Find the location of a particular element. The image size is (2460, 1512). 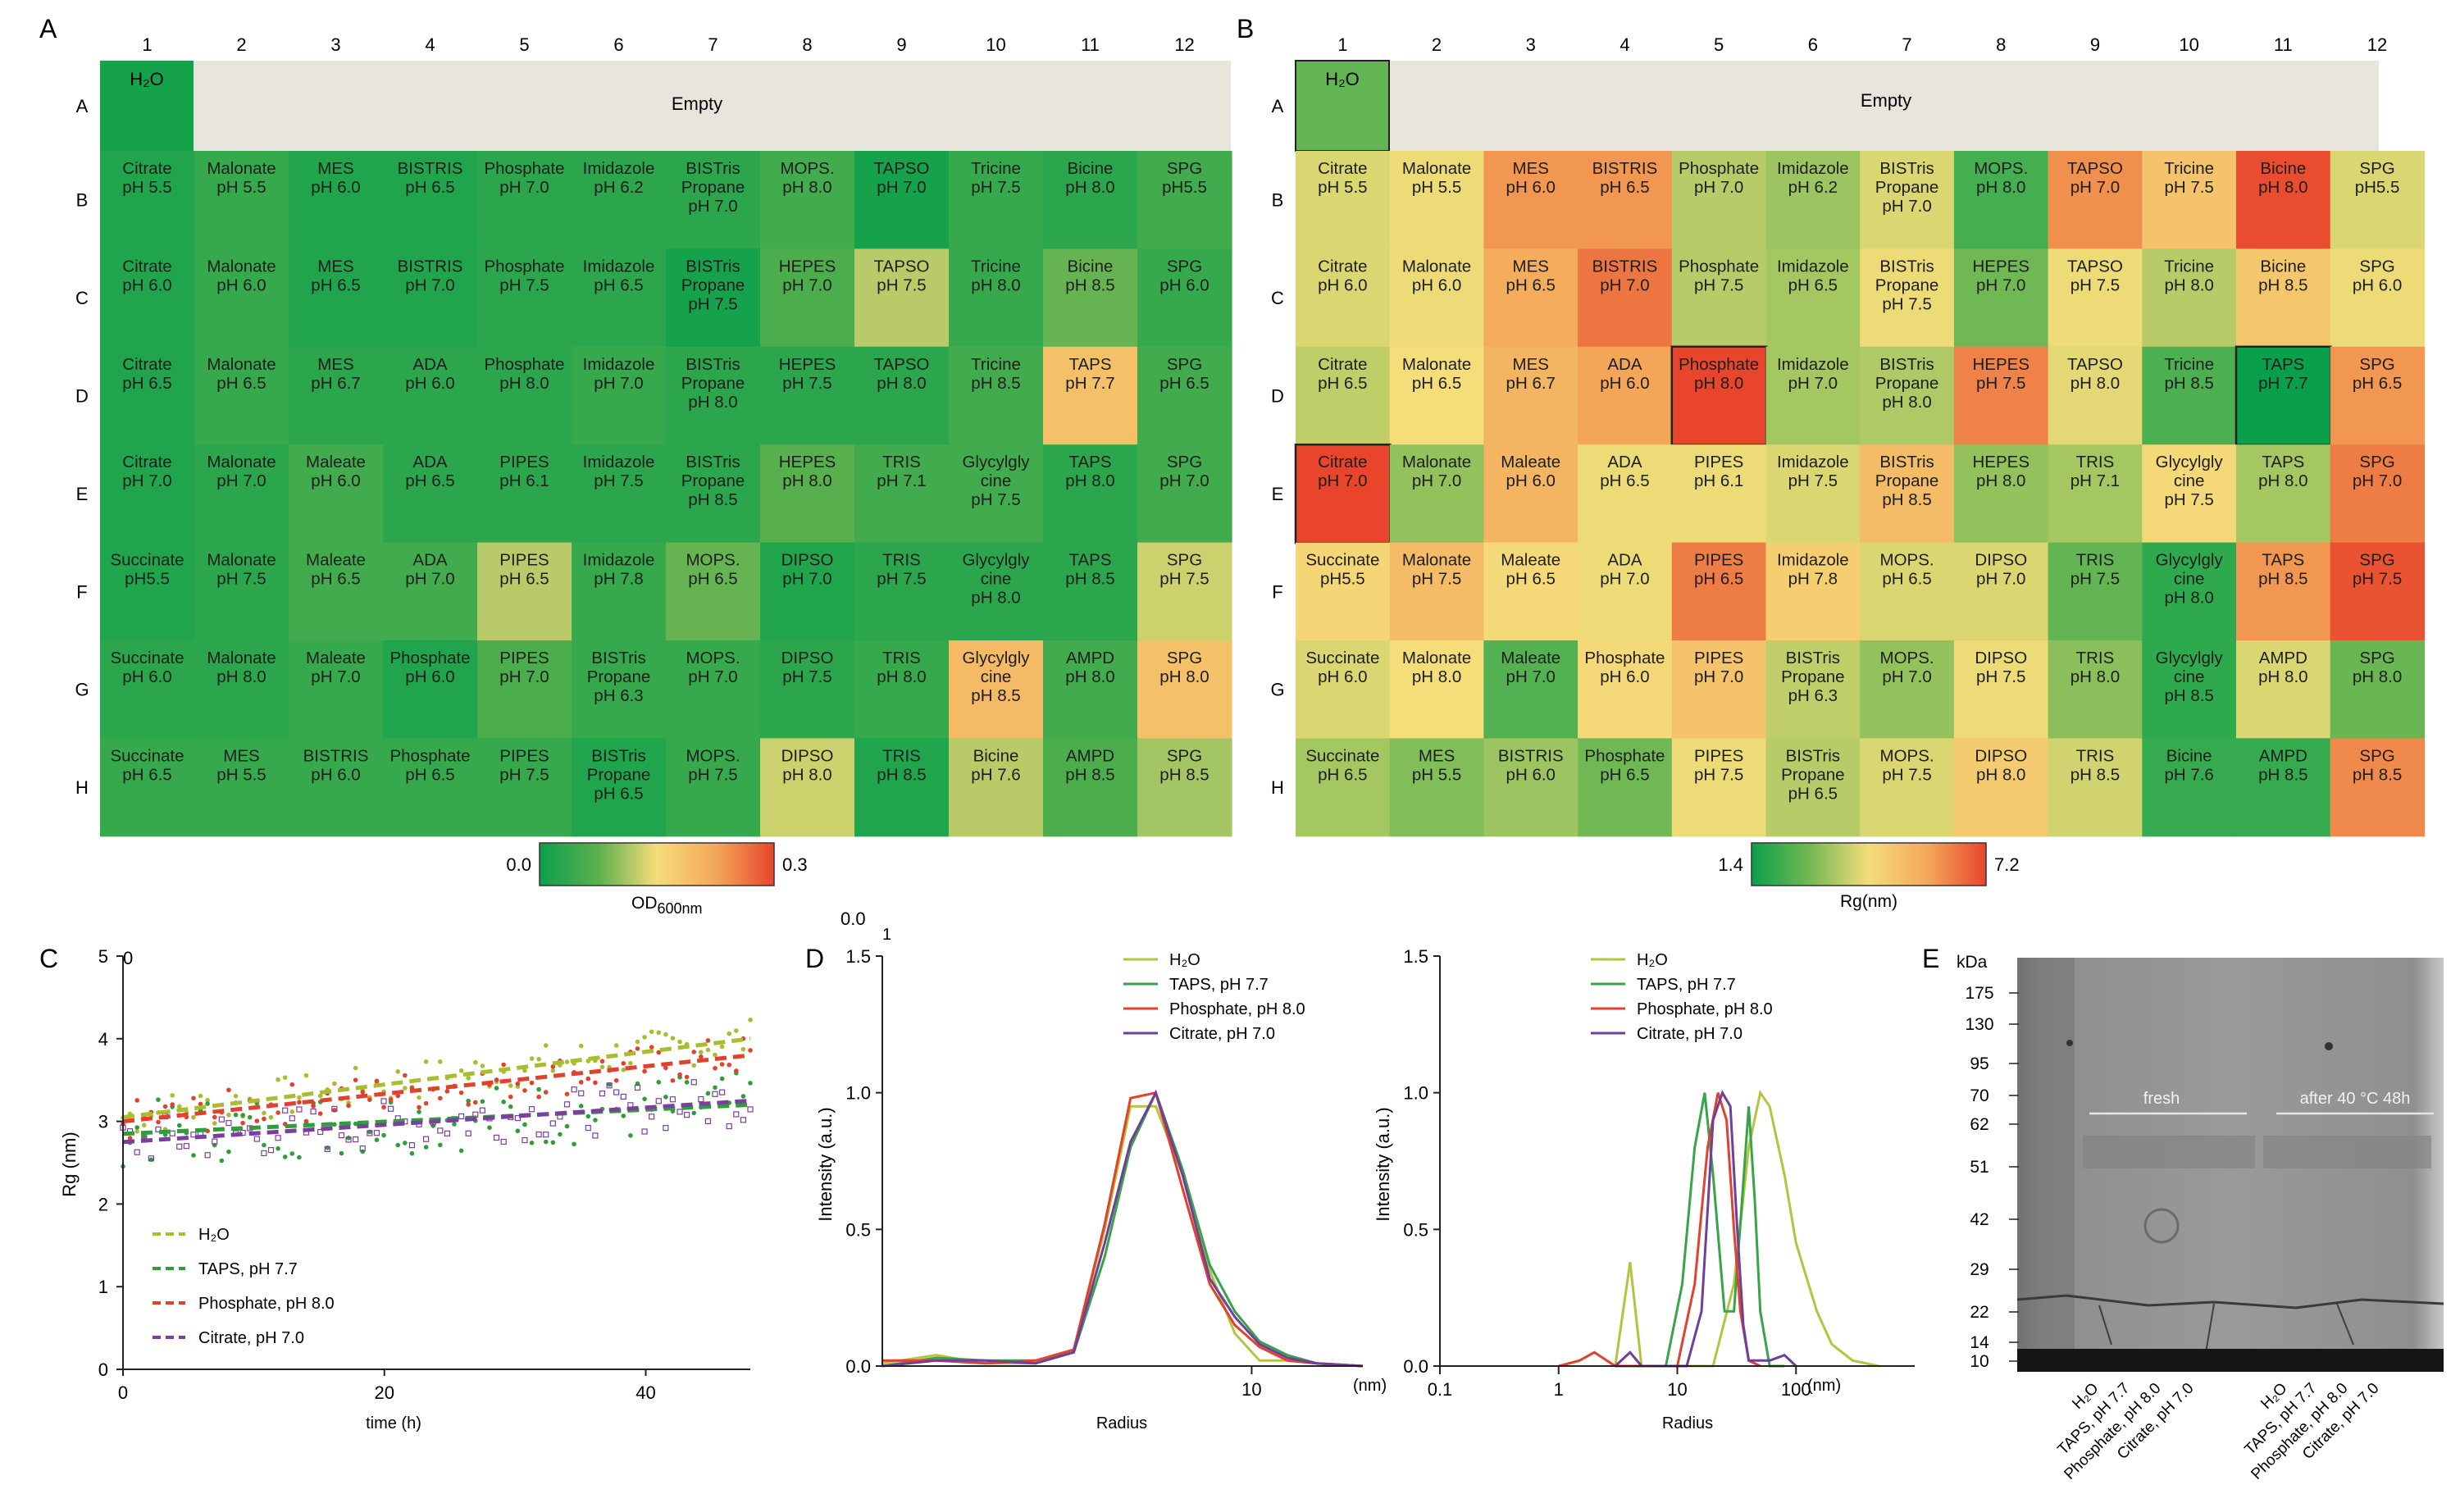

heatmap-b-cell-label: Phosphate pH 7.5 is located at coordinates (1719, 275).